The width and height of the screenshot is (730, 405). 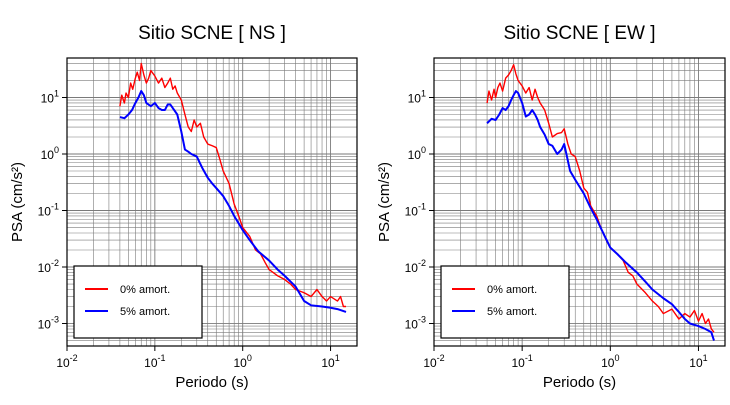 I want to click on chart-title: Sitio SCNE [ NS ], so click(x=212, y=33).